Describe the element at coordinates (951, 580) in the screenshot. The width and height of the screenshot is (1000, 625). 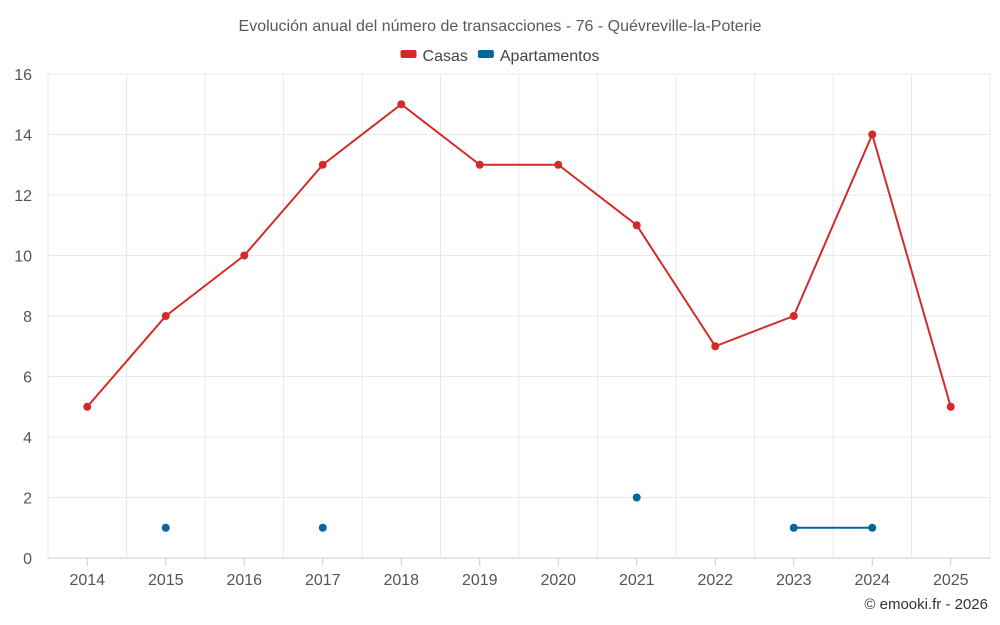
I see `x-tick-label: 2025` at that location.